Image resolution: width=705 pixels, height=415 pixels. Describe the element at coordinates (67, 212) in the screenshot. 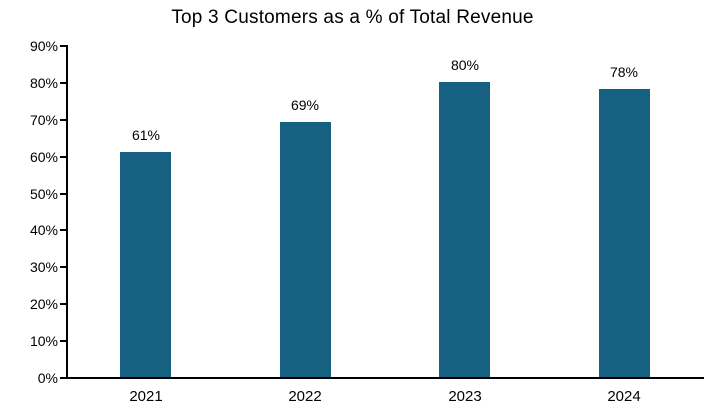

I see `y-axis-line` at that location.